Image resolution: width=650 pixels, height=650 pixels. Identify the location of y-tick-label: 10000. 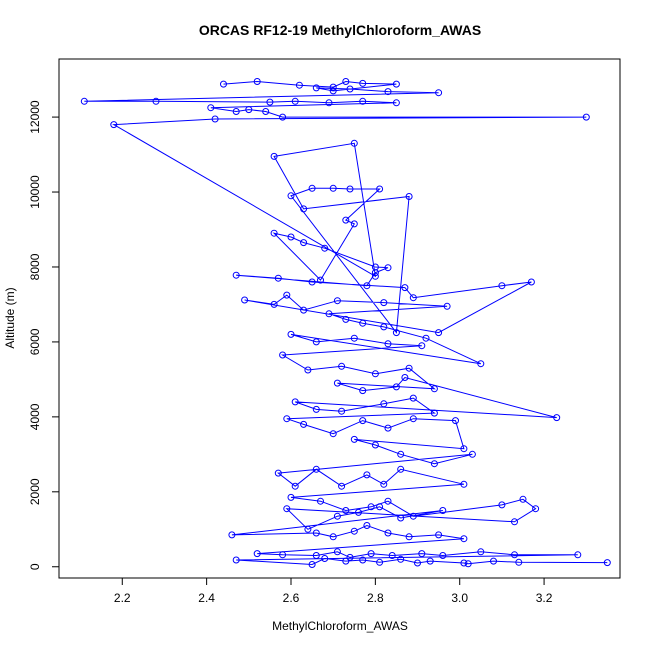
(35, 192).